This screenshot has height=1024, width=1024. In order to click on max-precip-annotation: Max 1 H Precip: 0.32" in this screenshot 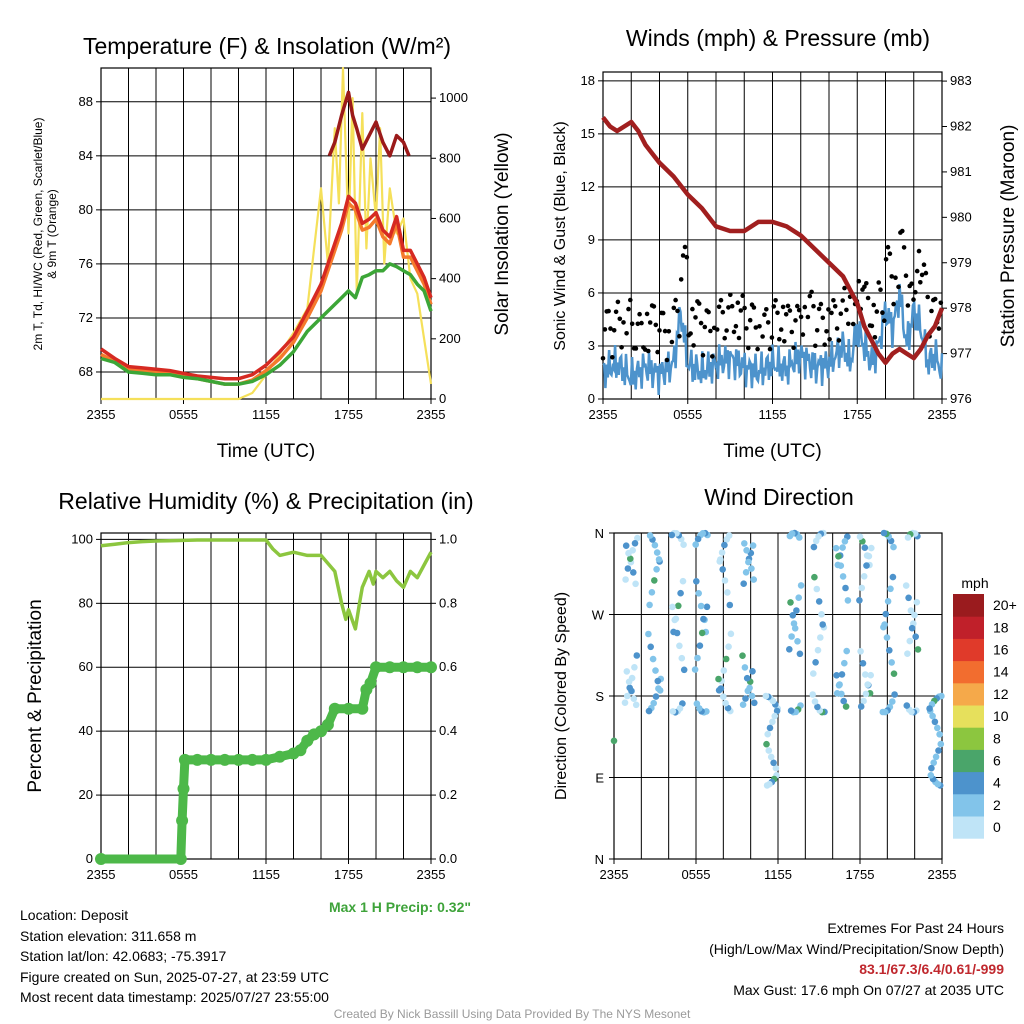, I will do `click(400, 907)`.